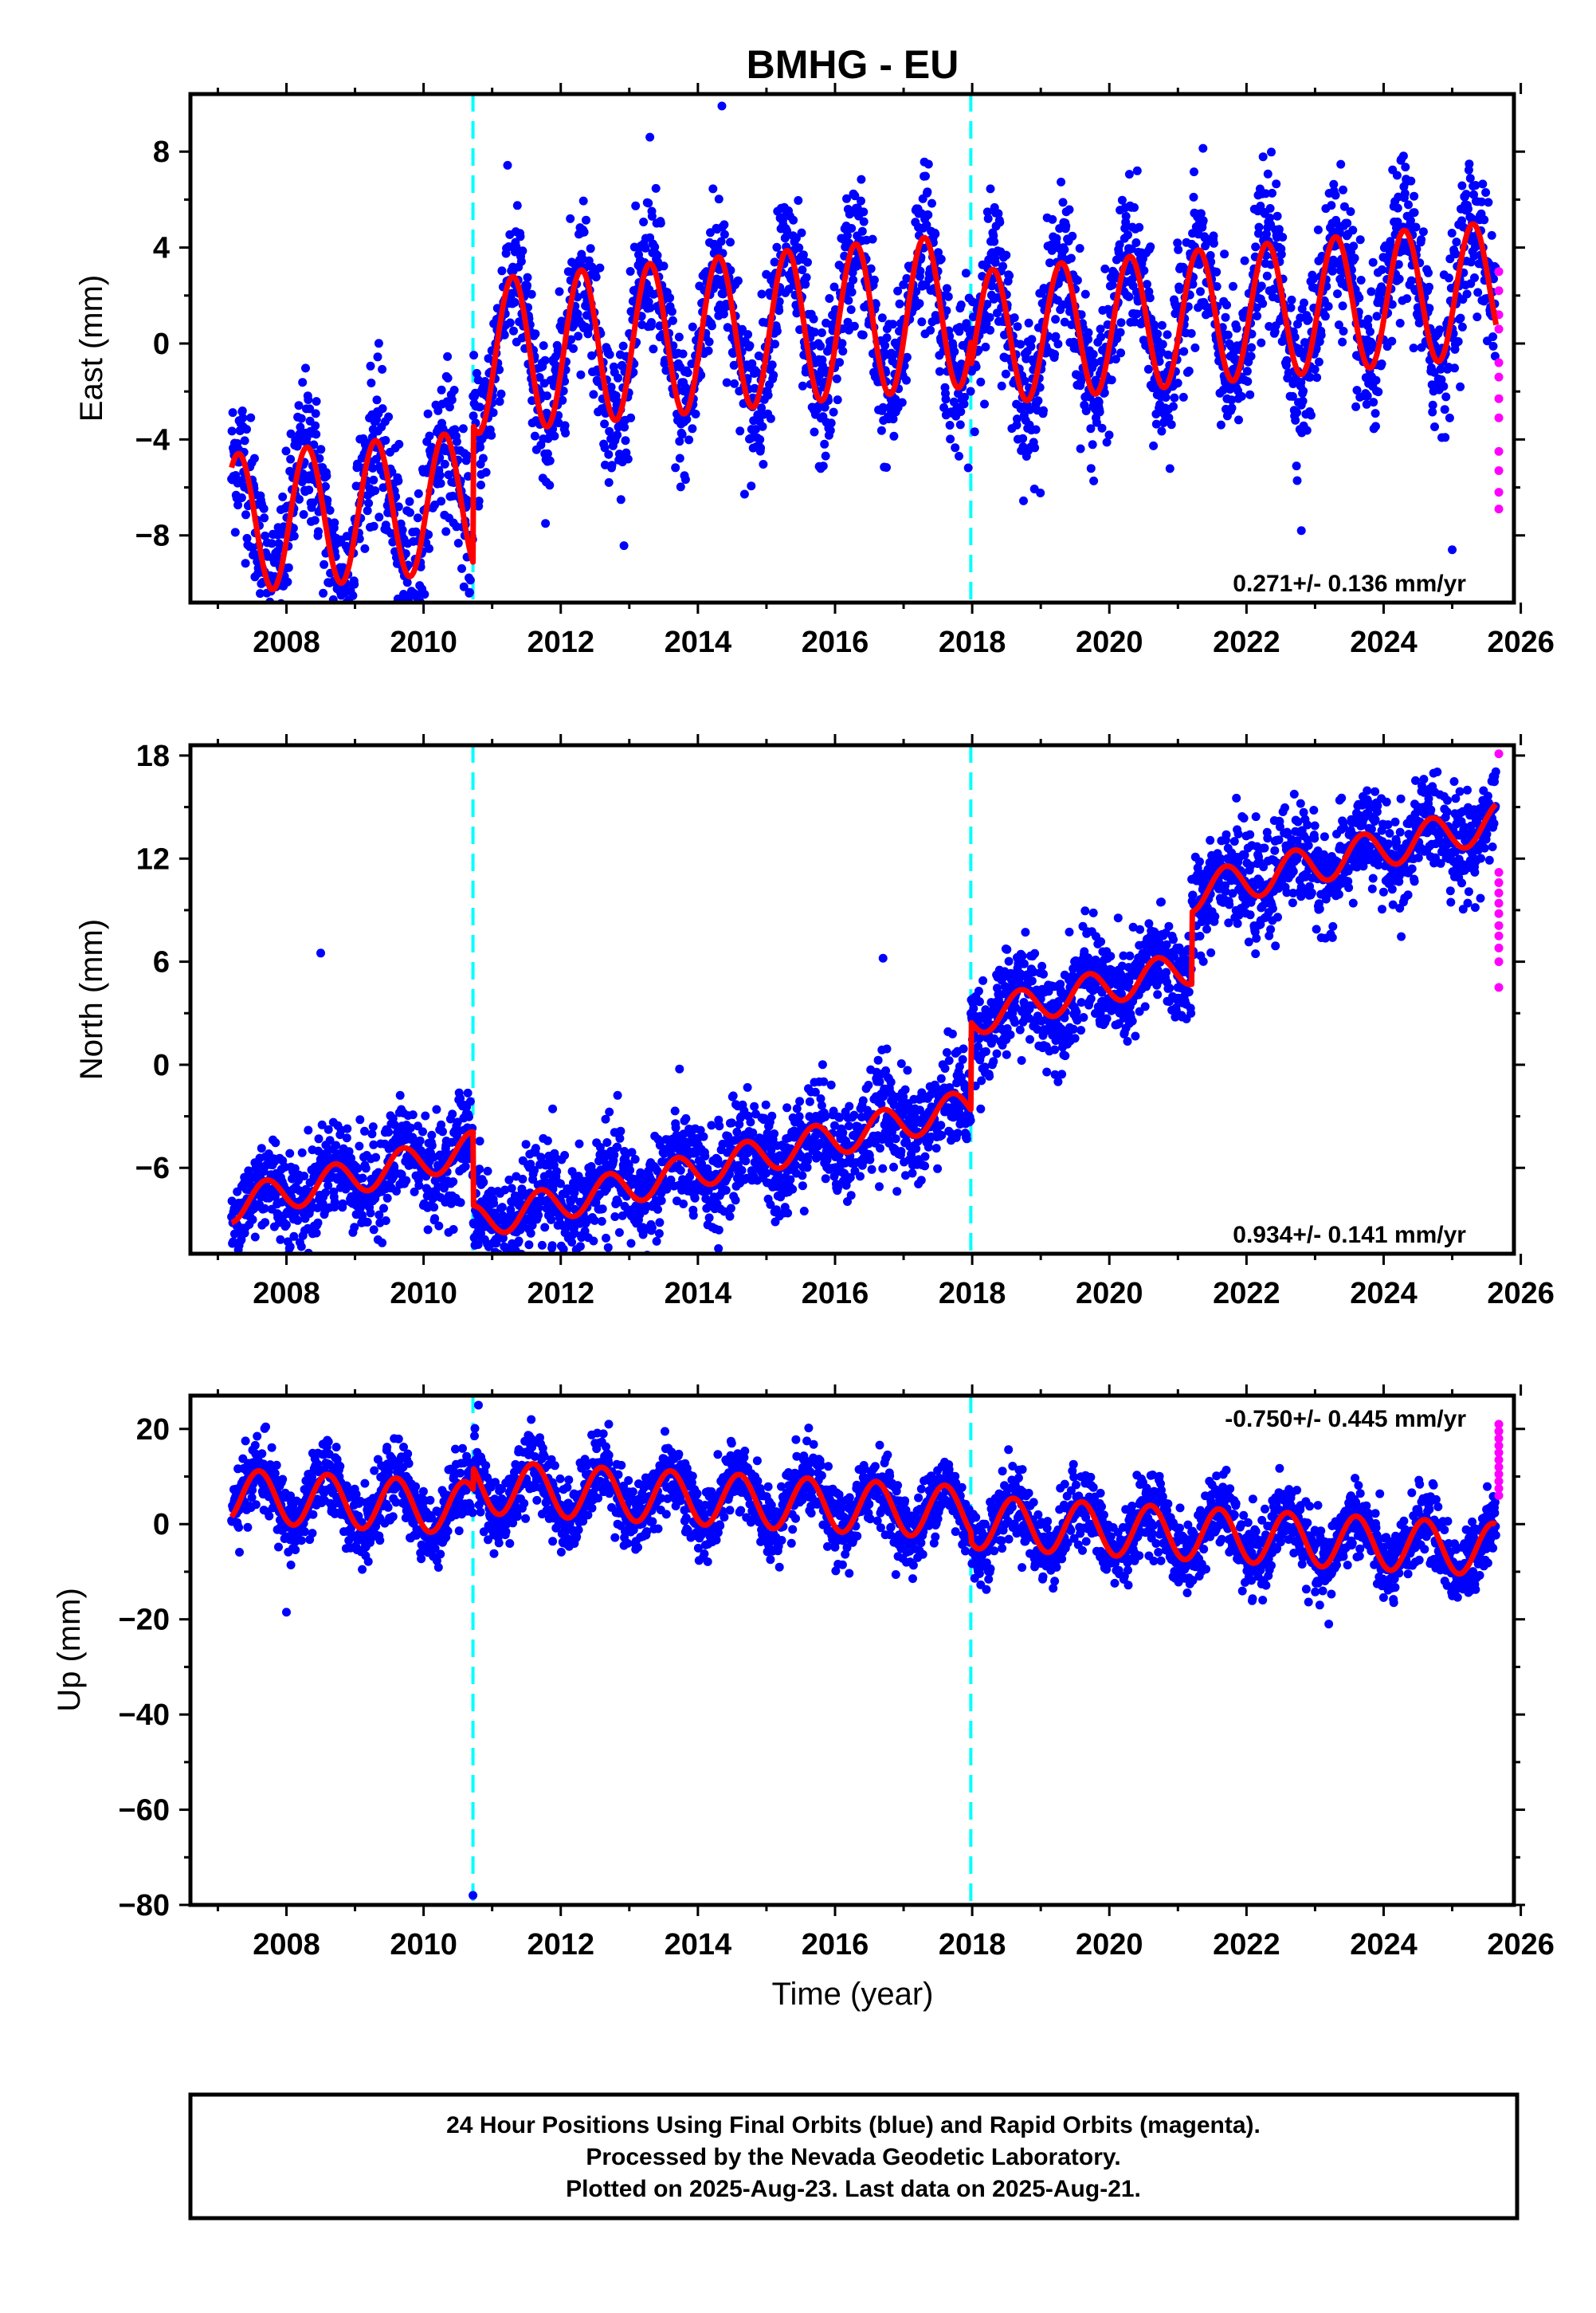 The height and width of the screenshot is (2313, 1596). Describe the element at coordinates (162, 152) in the screenshot. I see `y-tick-label: 8` at that location.